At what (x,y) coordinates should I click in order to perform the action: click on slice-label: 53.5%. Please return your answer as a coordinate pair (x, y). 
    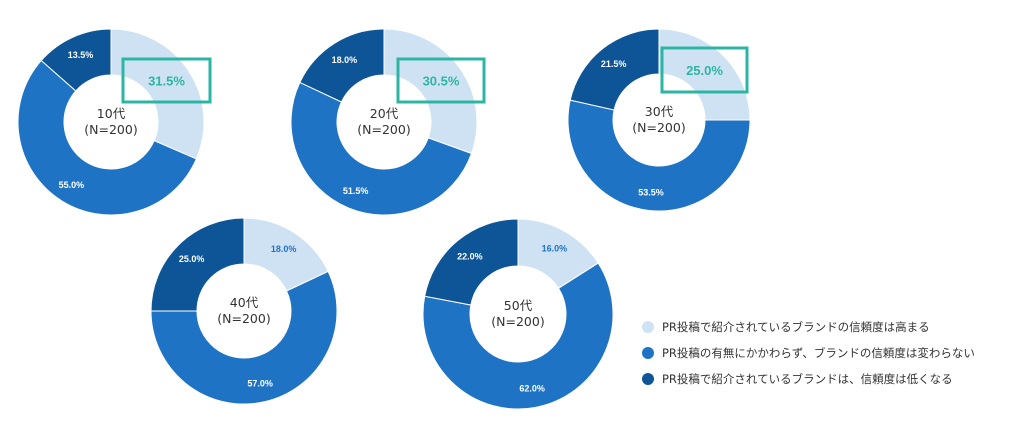
    Looking at the image, I should click on (651, 193).